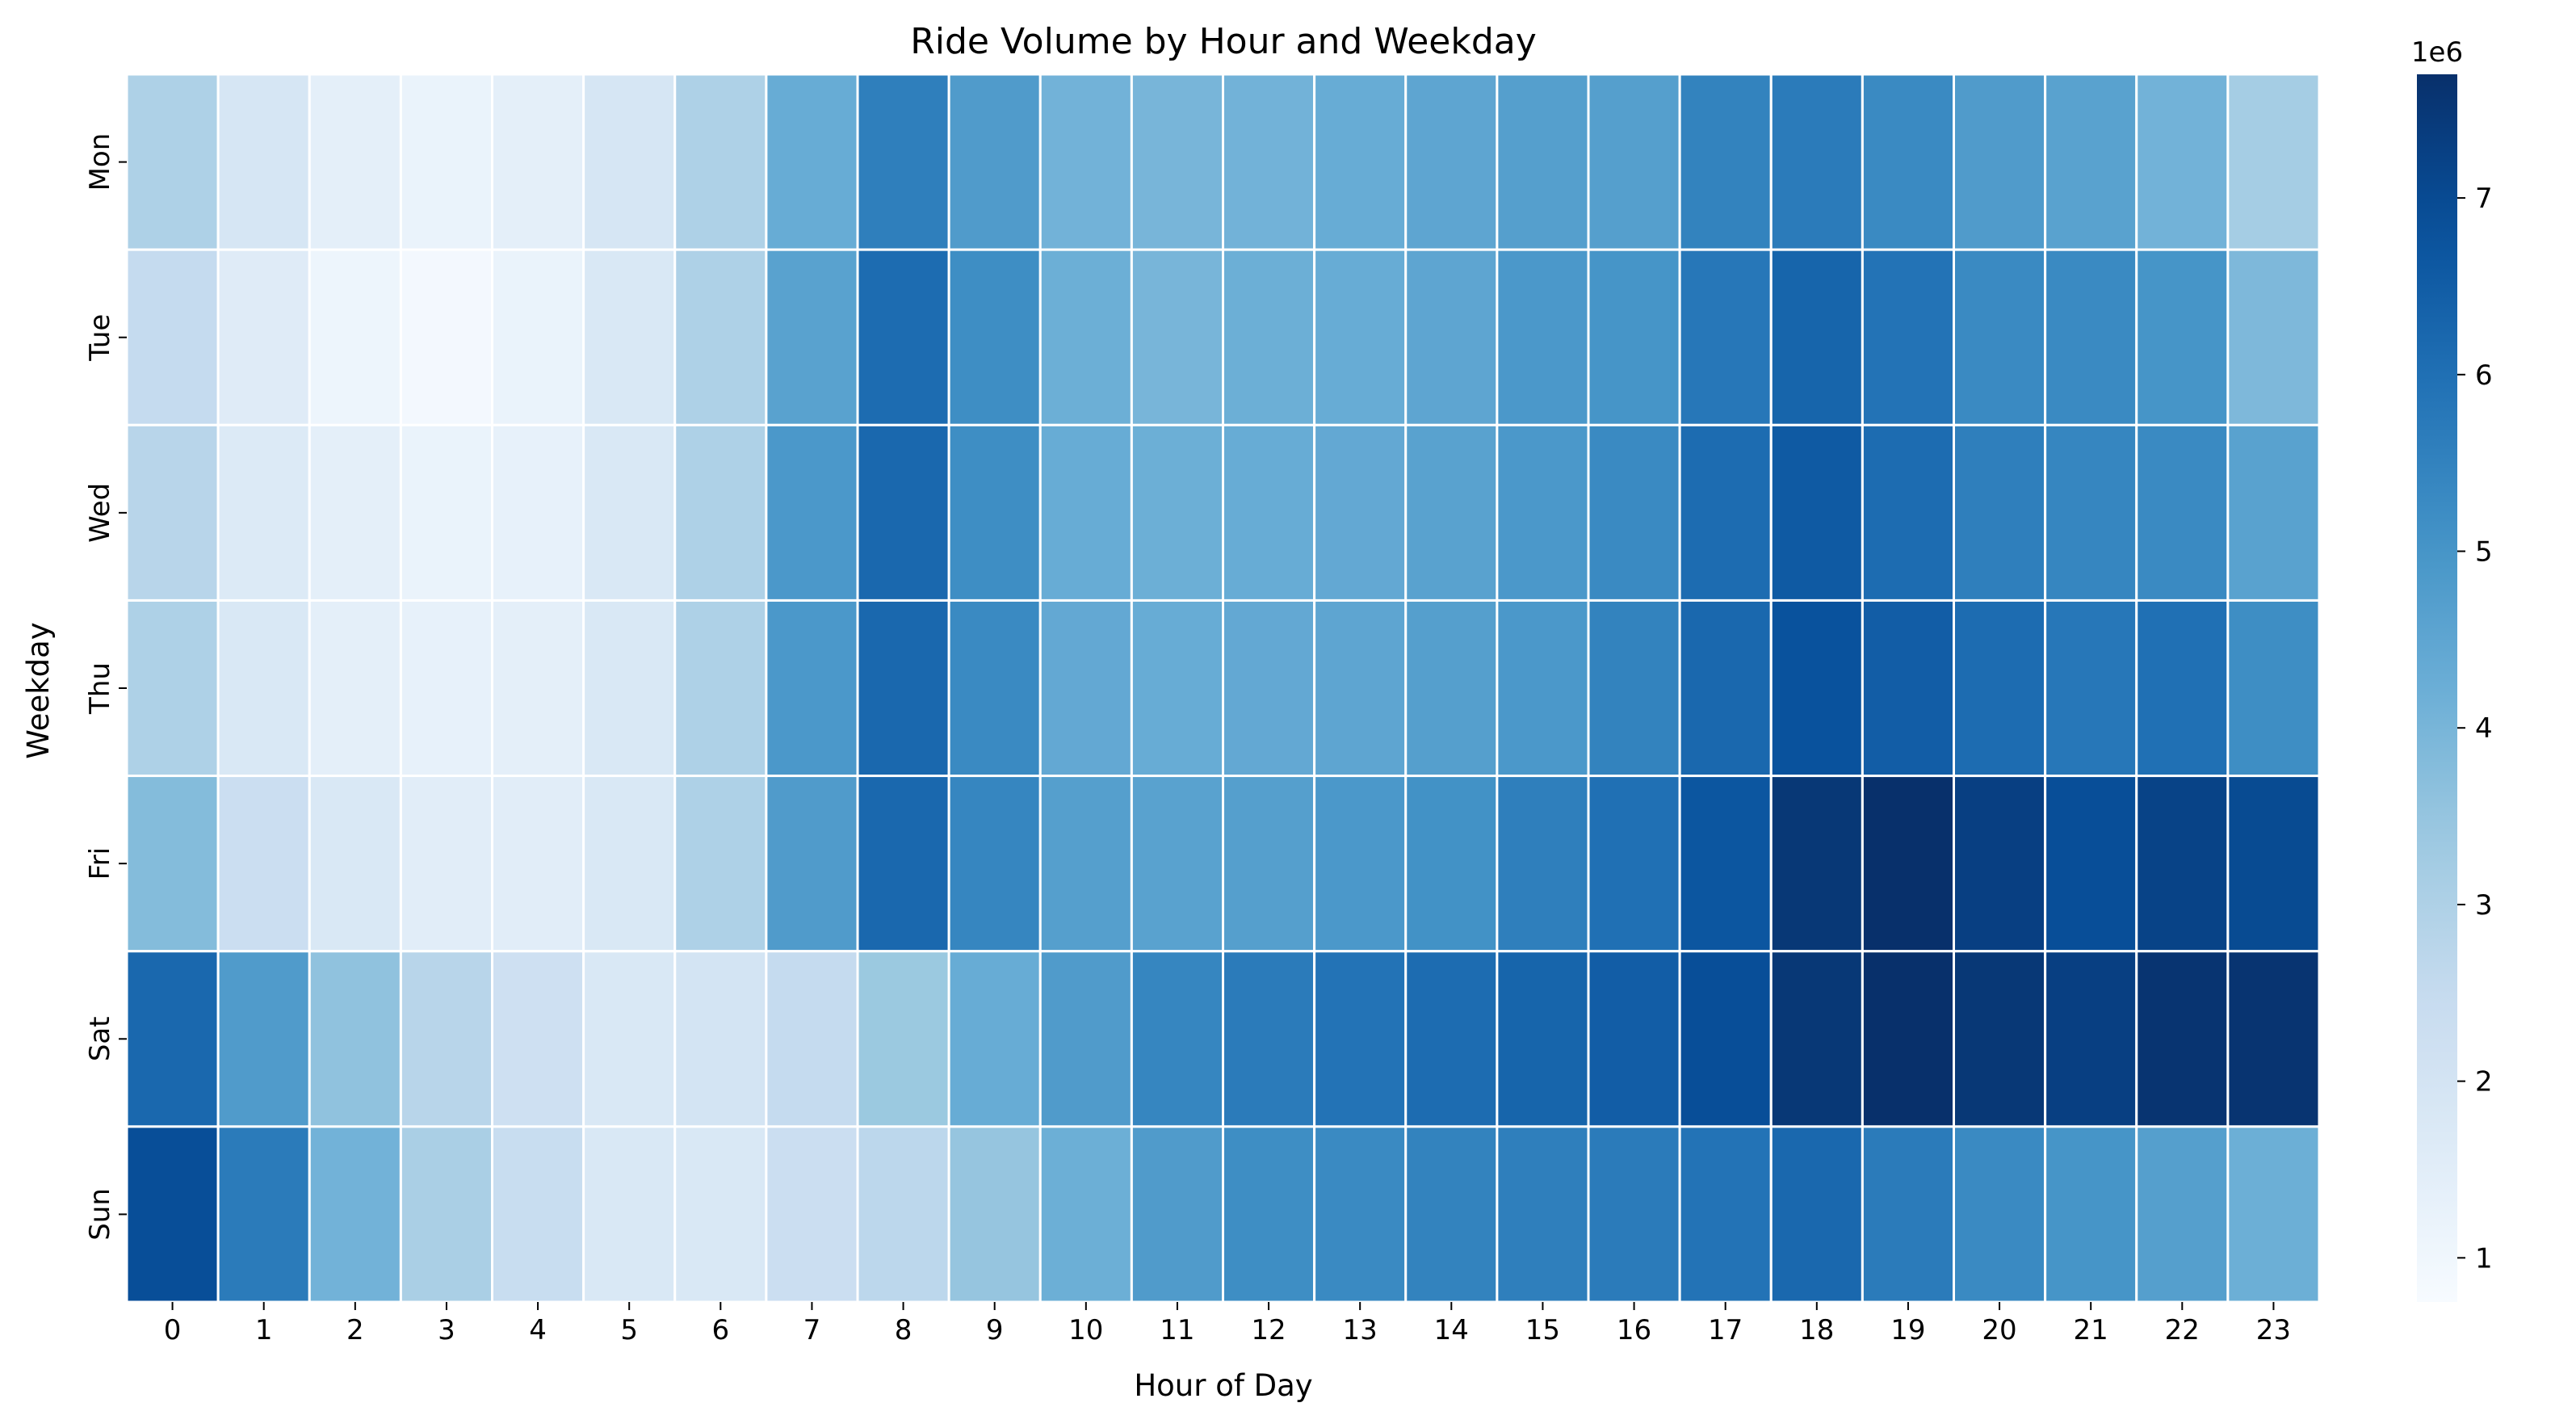  Describe the element at coordinates (100, 513) in the screenshot. I see `y-tick-label: Wed` at that location.